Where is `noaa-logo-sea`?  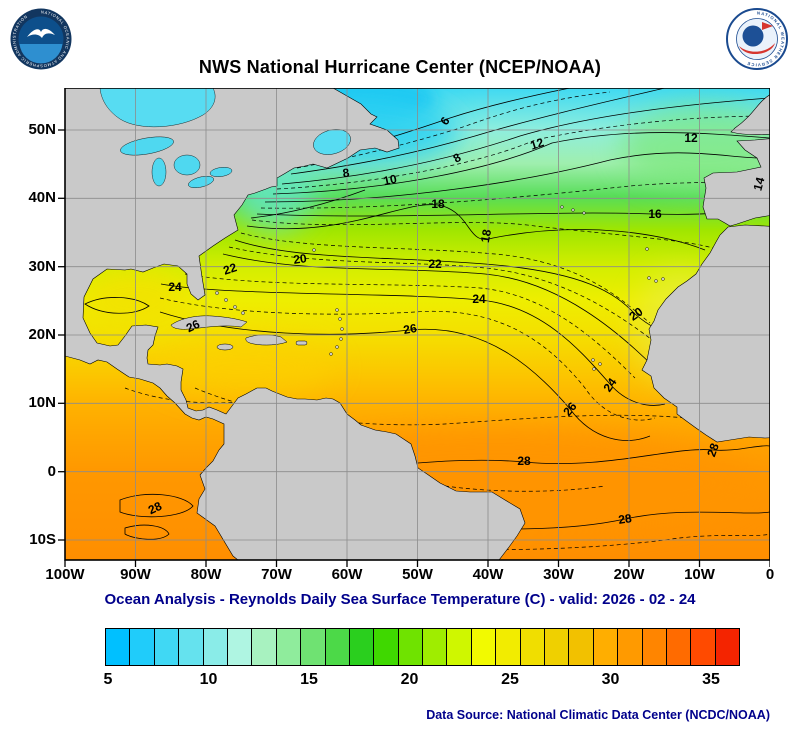
noaa-logo-sea is located at coordinates (41, 54).